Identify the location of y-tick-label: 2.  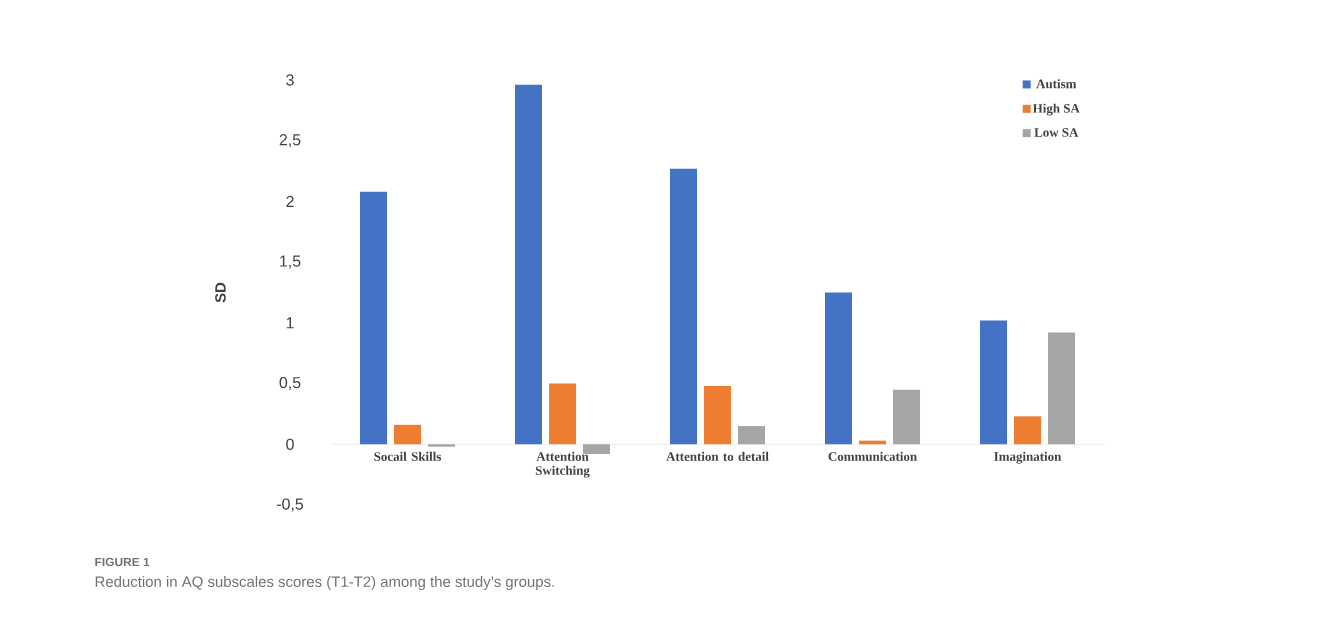
(290, 201).